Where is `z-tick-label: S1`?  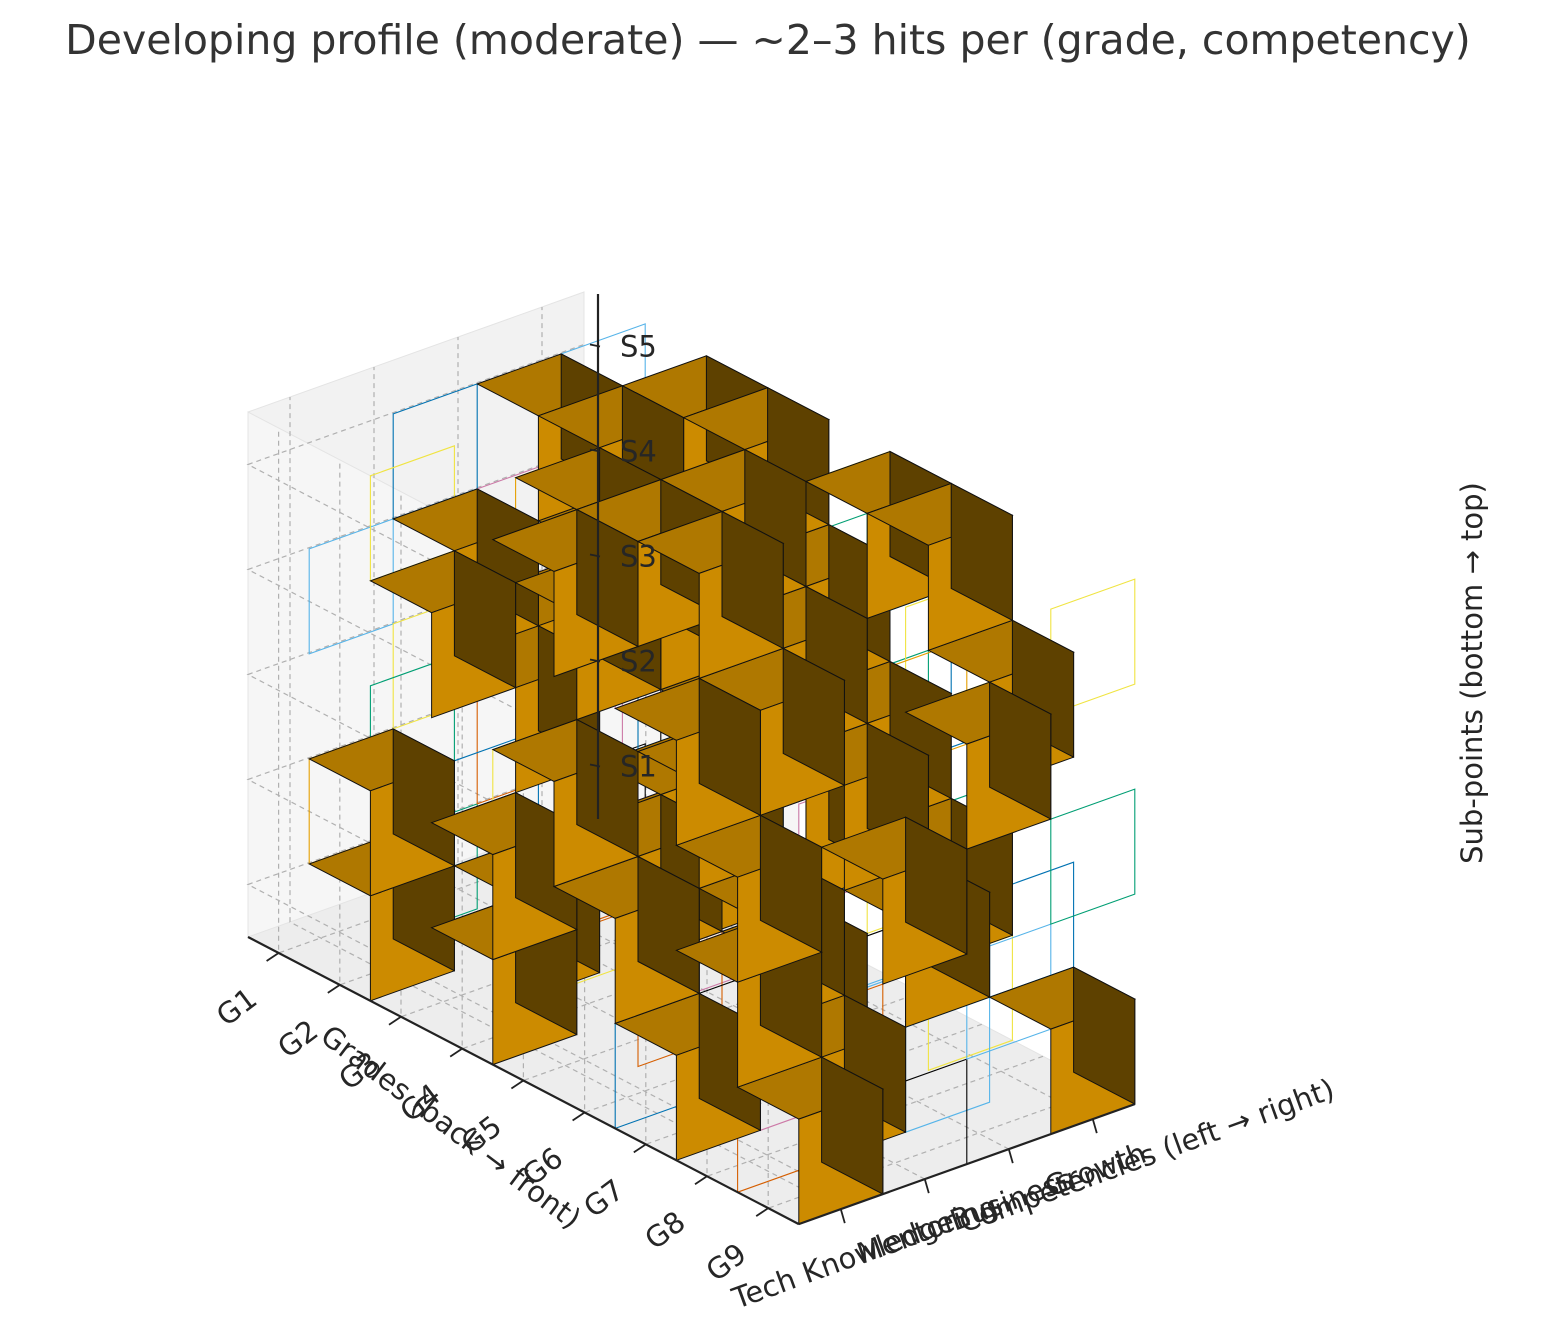
z-tick-label: S1 is located at coordinates (638, 767).